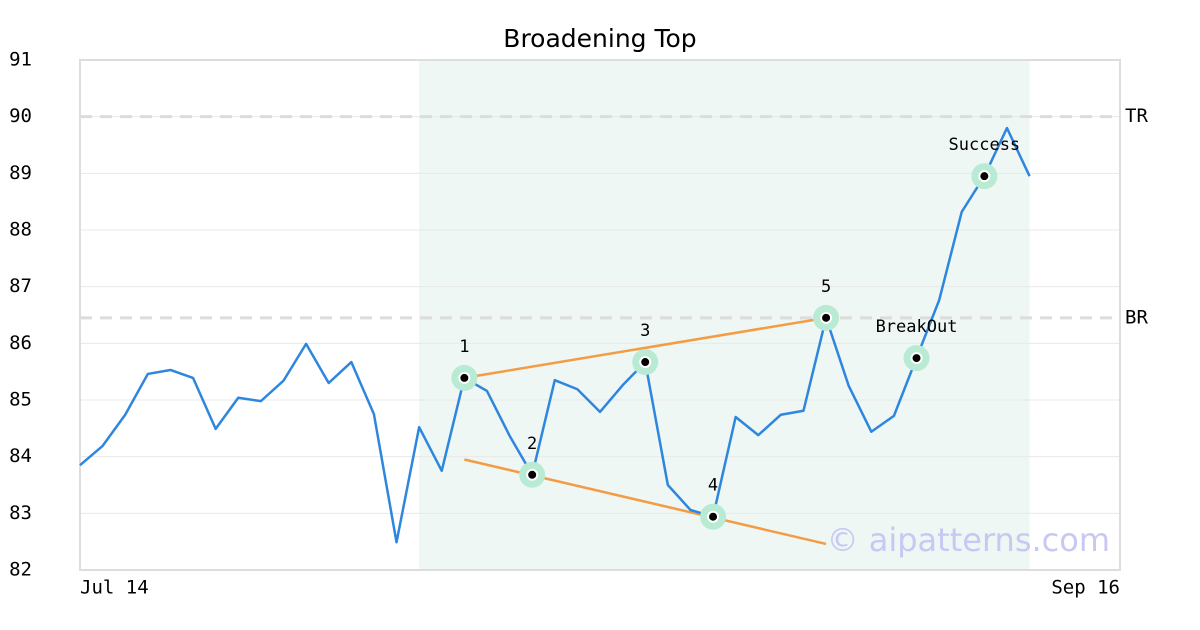 This screenshot has height=630, width=1200. I want to click on chart-title: Broadening Top, so click(599, 38).